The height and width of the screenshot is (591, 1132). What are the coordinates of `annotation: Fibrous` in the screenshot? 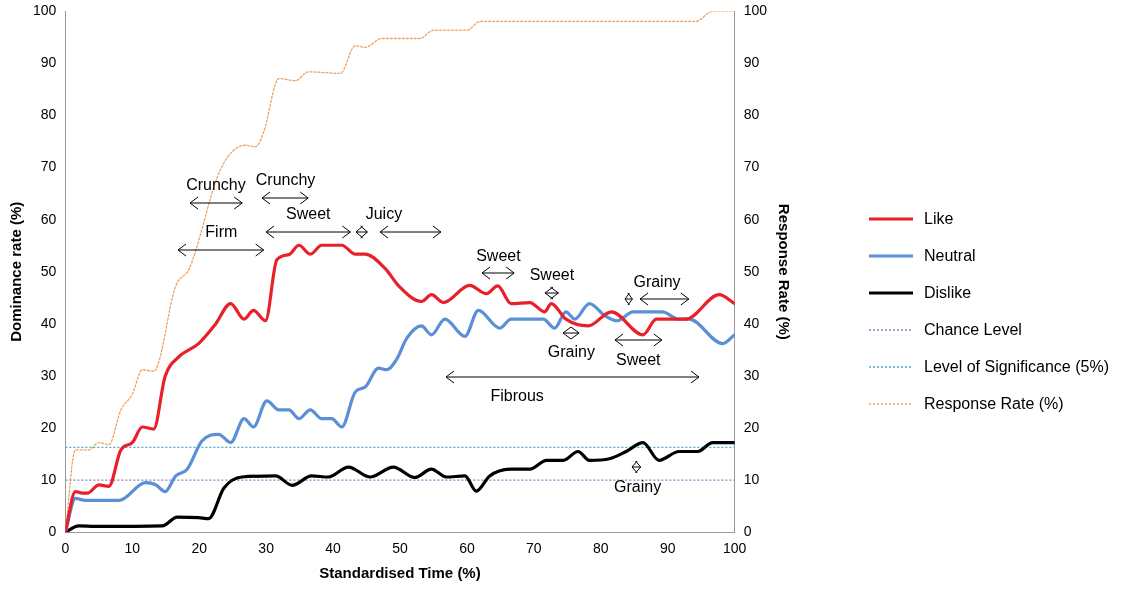 It's located at (517, 396).